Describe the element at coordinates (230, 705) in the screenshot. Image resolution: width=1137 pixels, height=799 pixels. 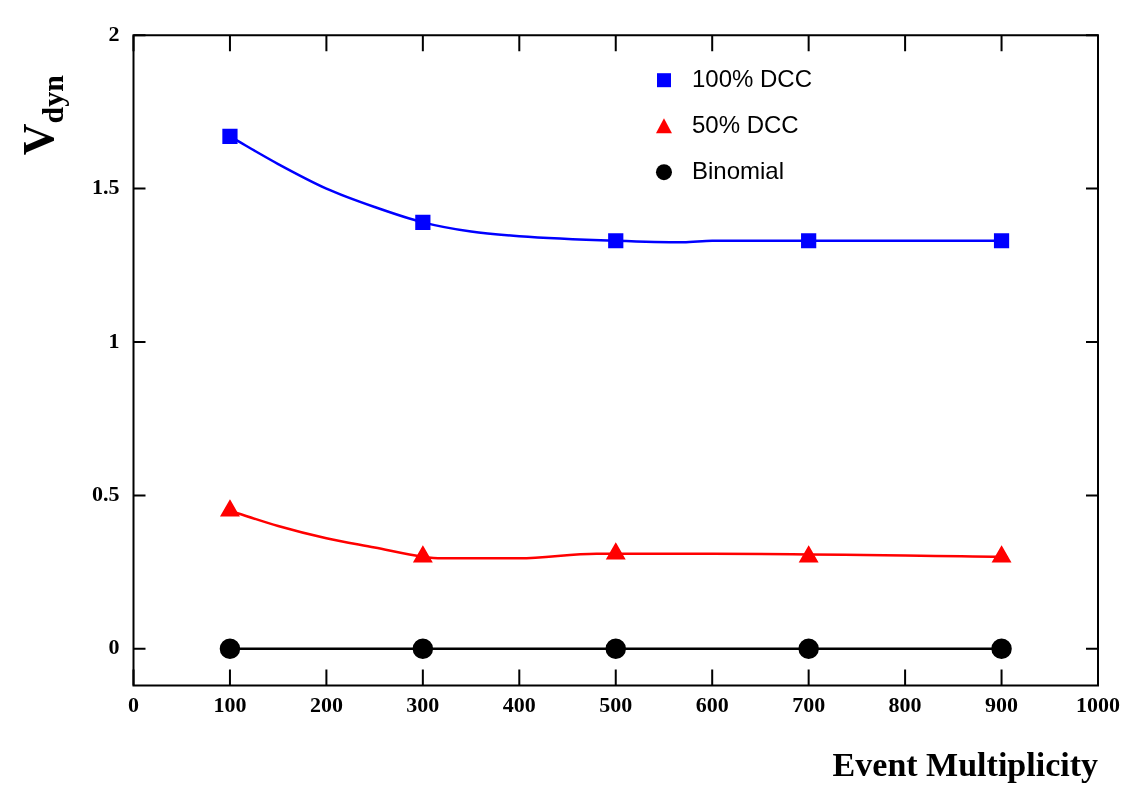
I see `x-tick-label: 100` at that location.